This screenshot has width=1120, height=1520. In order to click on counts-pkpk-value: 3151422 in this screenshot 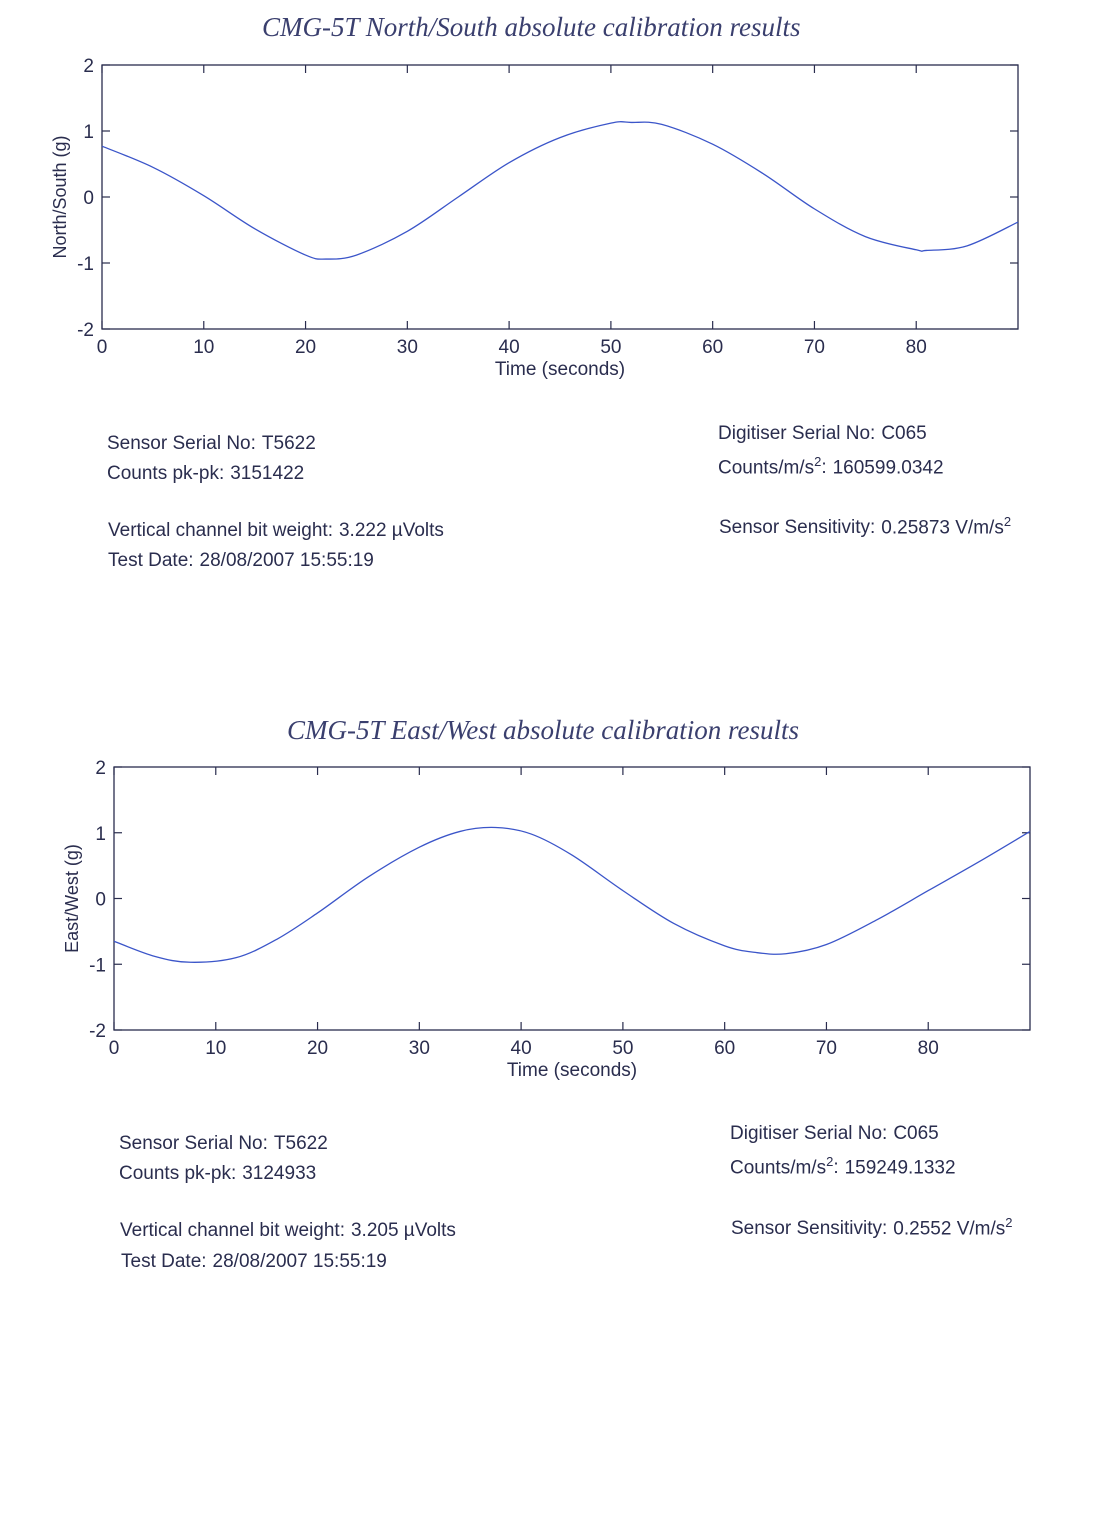, I will do `click(267, 473)`.